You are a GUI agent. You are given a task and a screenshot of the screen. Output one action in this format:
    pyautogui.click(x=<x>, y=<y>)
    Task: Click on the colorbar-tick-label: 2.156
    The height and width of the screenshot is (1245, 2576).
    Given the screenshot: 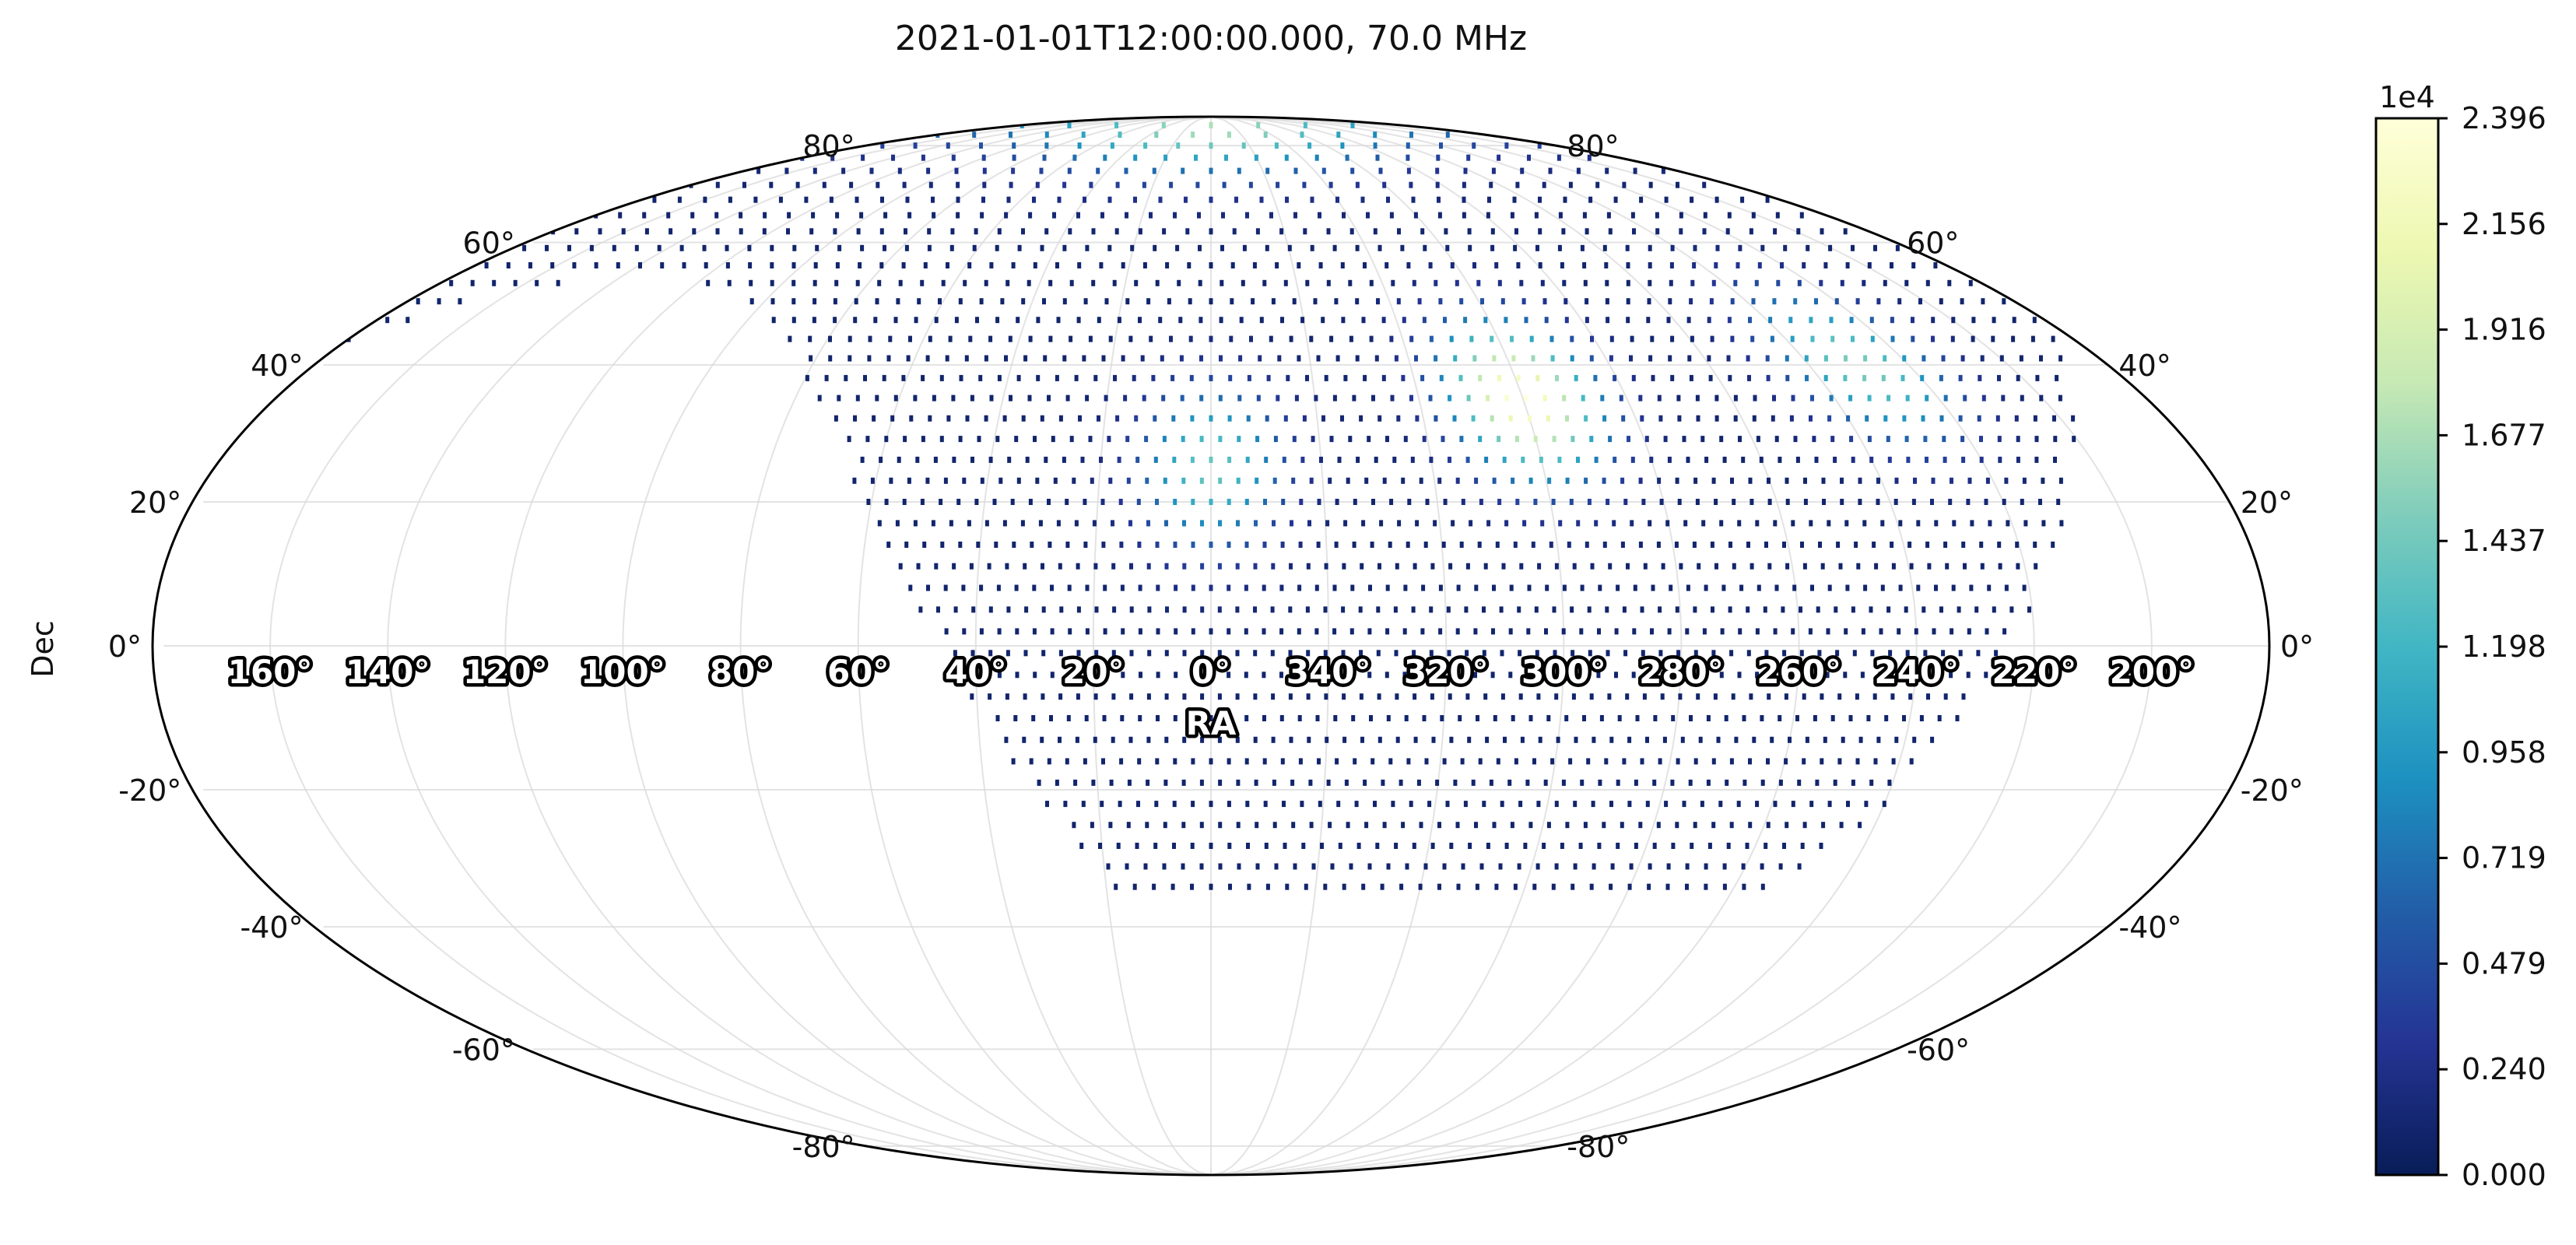 What is the action you would take?
    pyautogui.click(x=2504, y=224)
    